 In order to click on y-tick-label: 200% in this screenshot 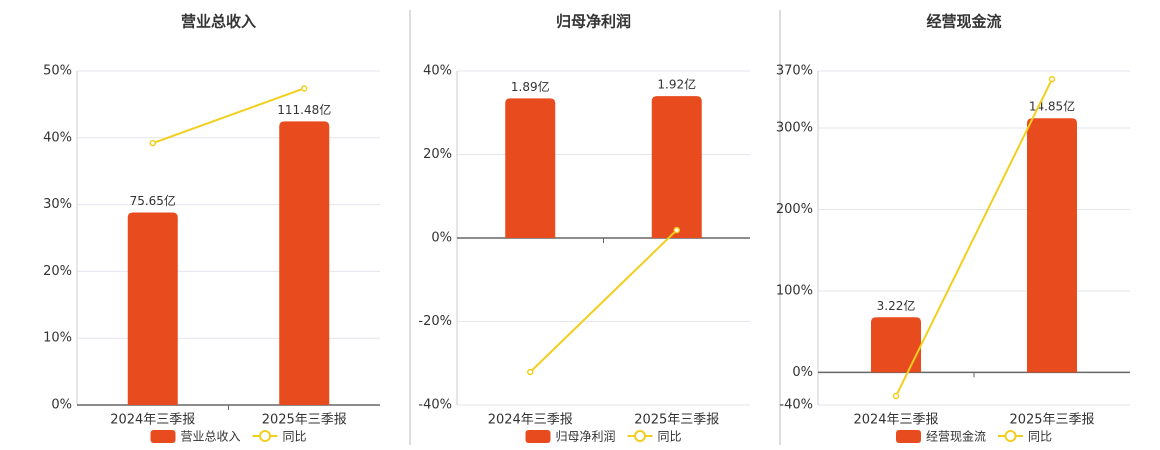, I will do `click(794, 209)`.